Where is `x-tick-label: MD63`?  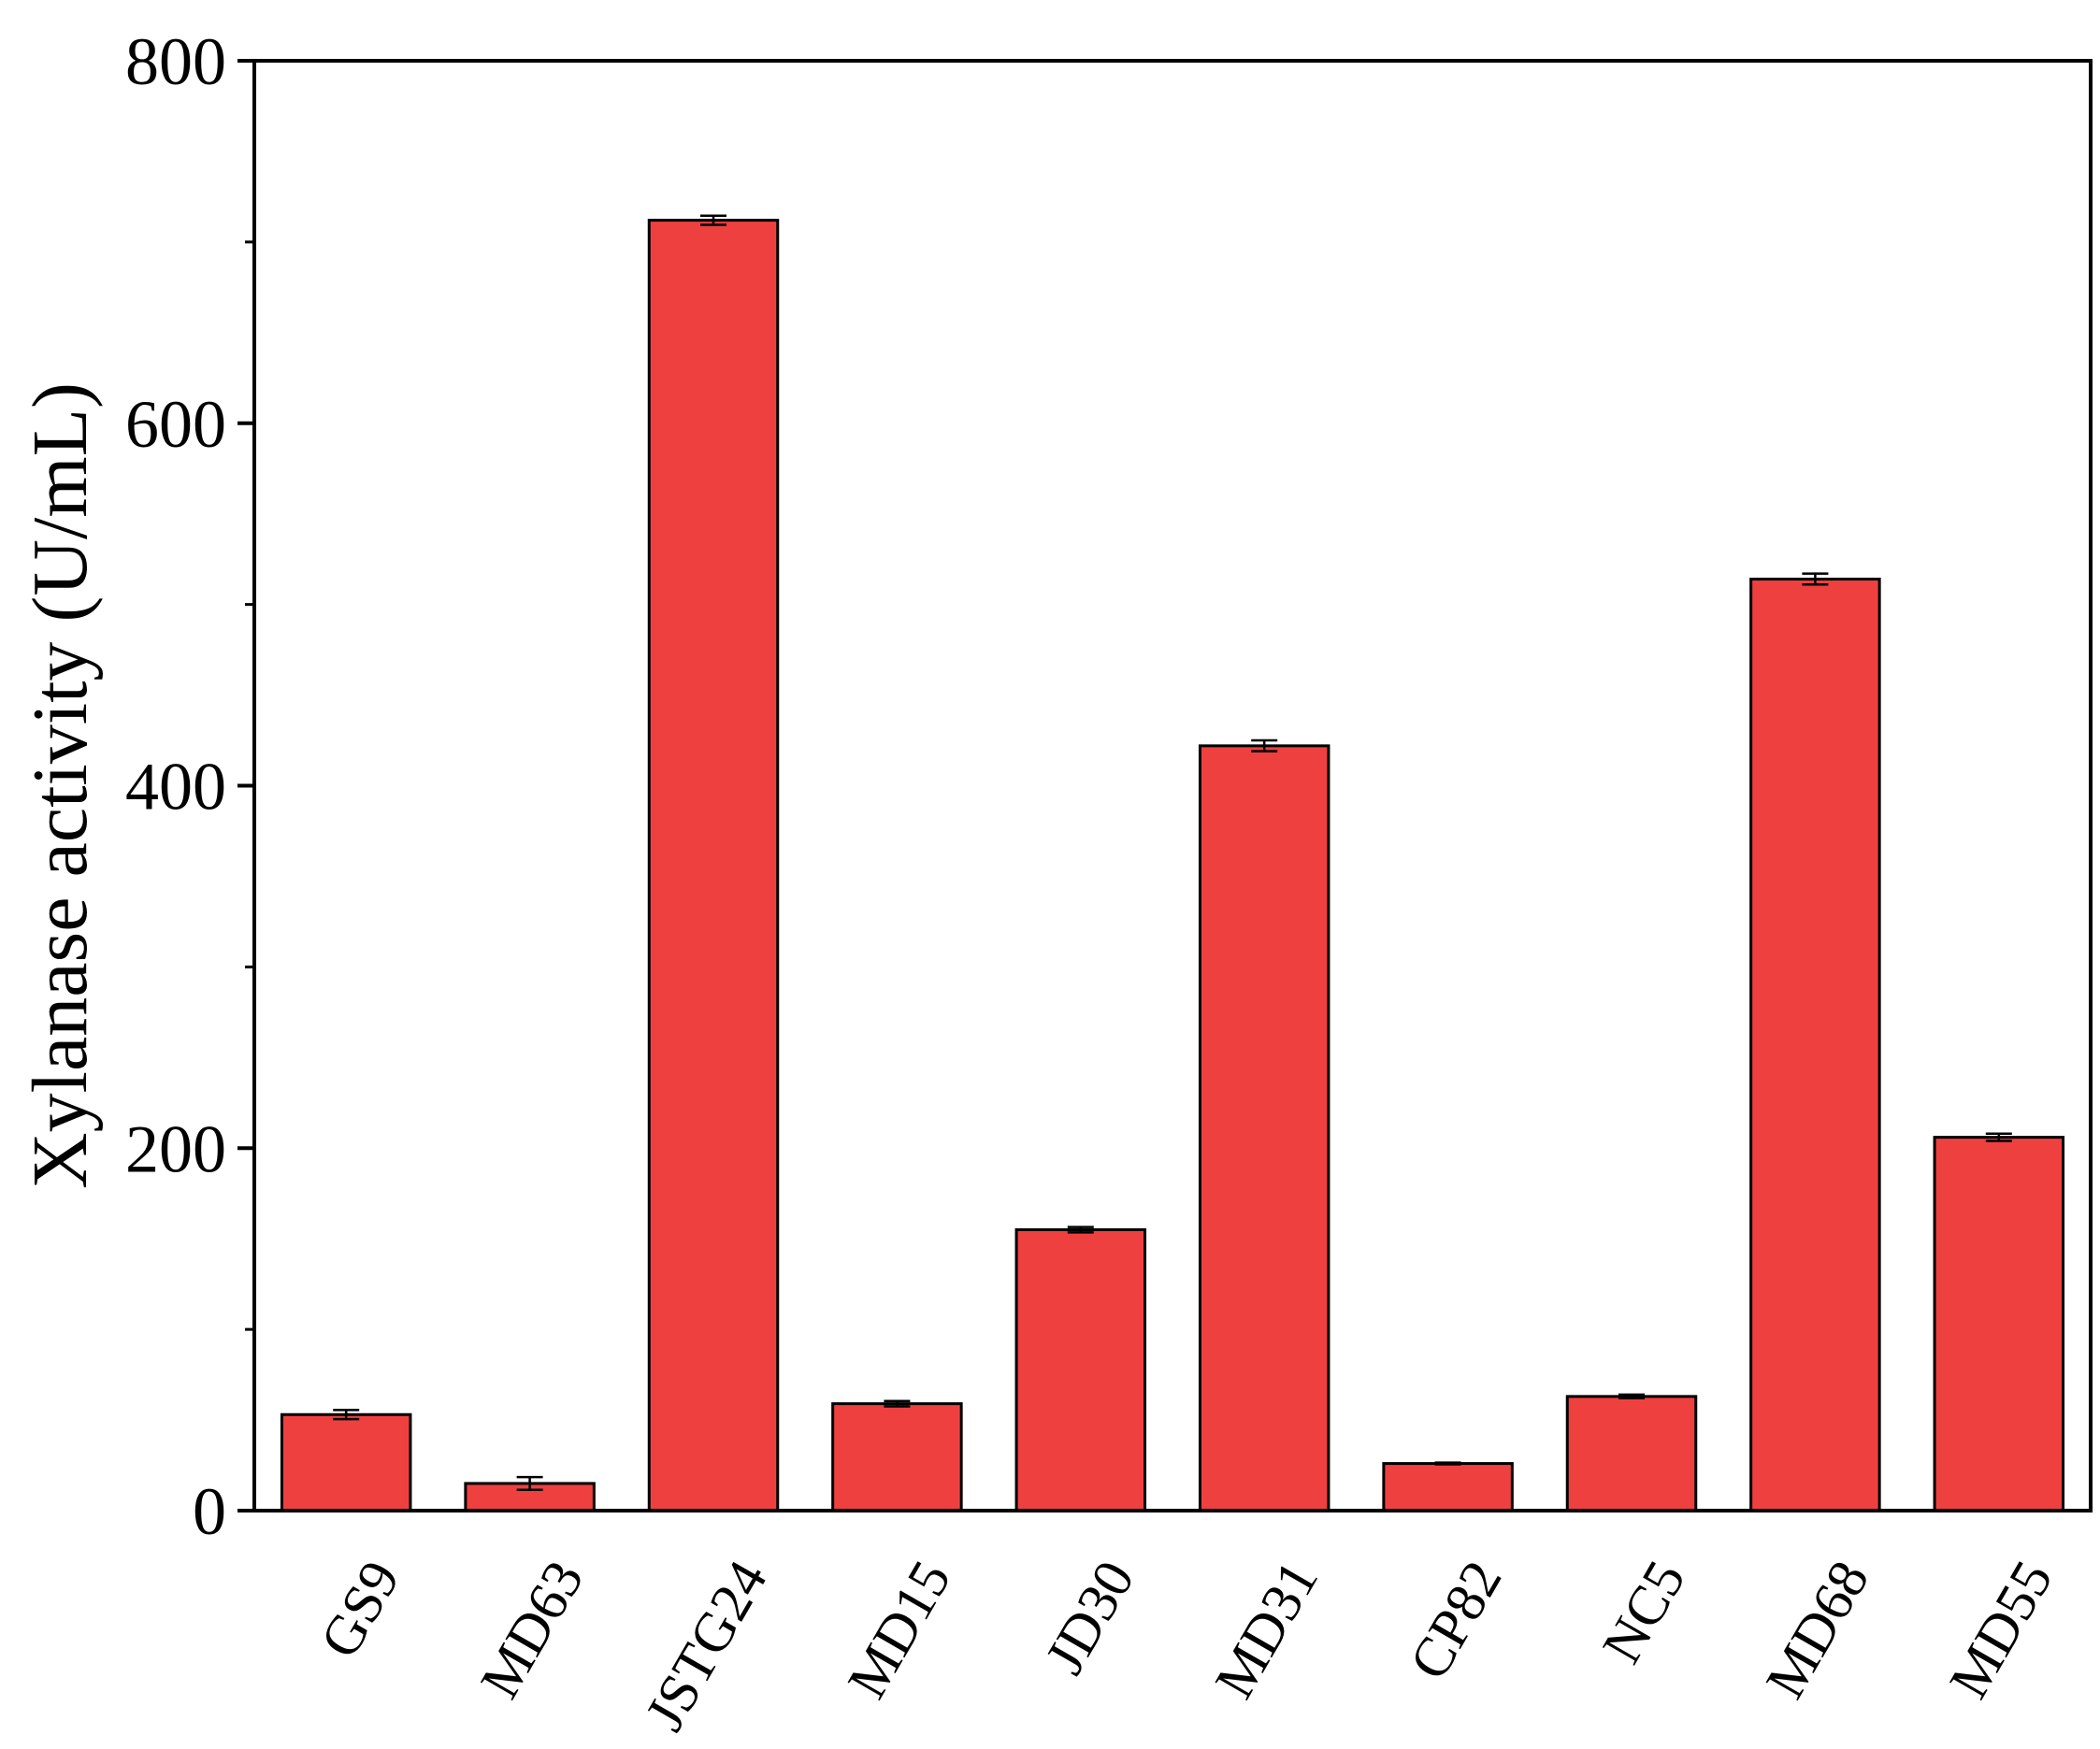
x-tick-label: MD63 is located at coordinates (532, 1630).